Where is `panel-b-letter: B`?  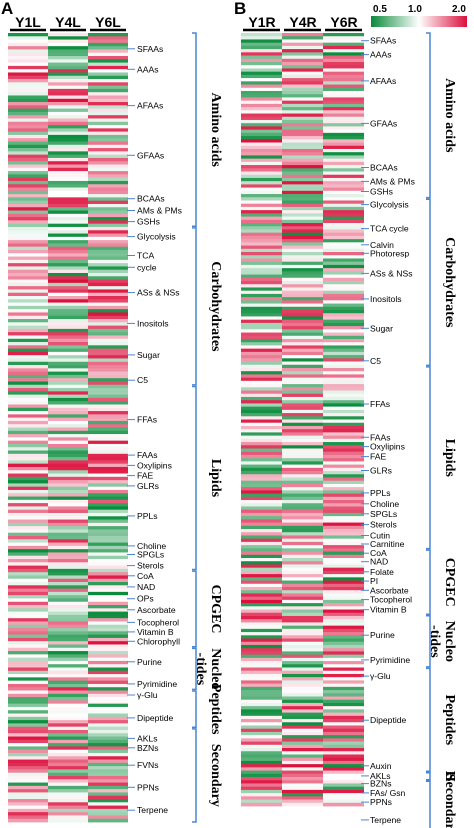 panel-b-letter: B is located at coordinates (240, 9).